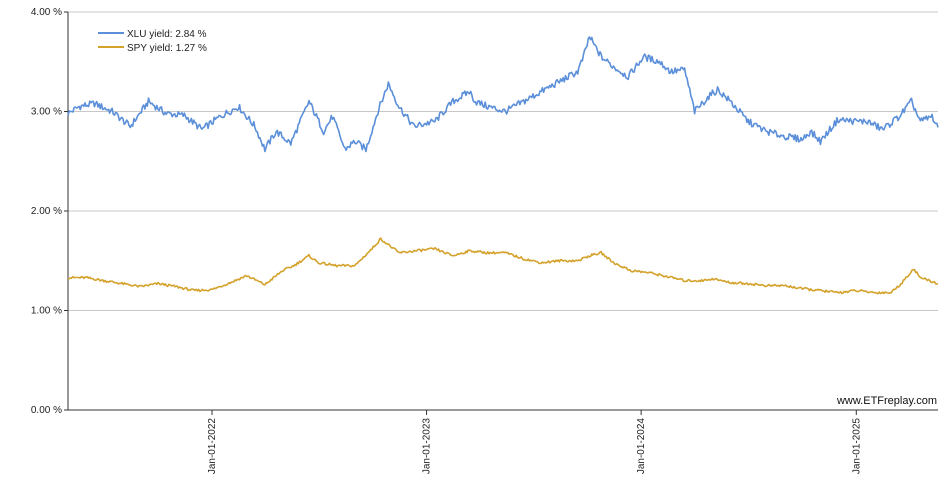 Image resolution: width=940 pixels, height=500 pixels. I want to click on watermark: www.ETFreplay.com, so click(886, 401).